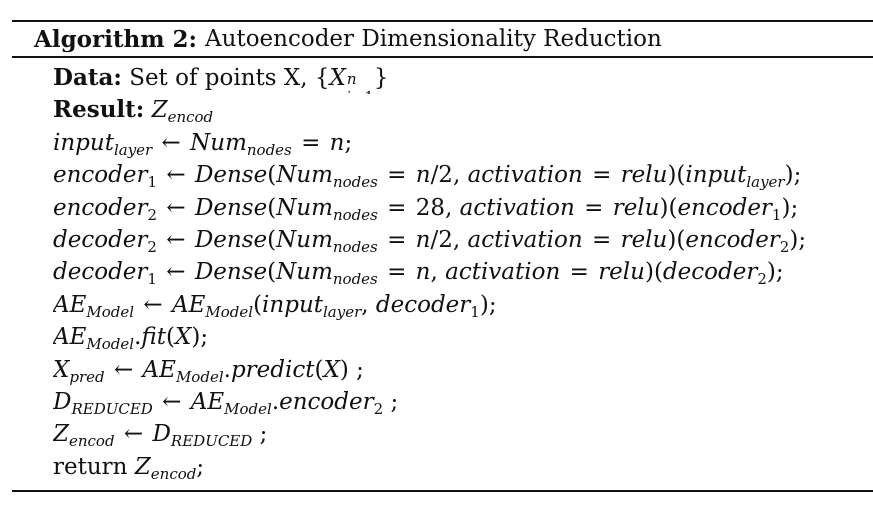  I want to click on result-line: Result: Zencod, so click(133, 111).